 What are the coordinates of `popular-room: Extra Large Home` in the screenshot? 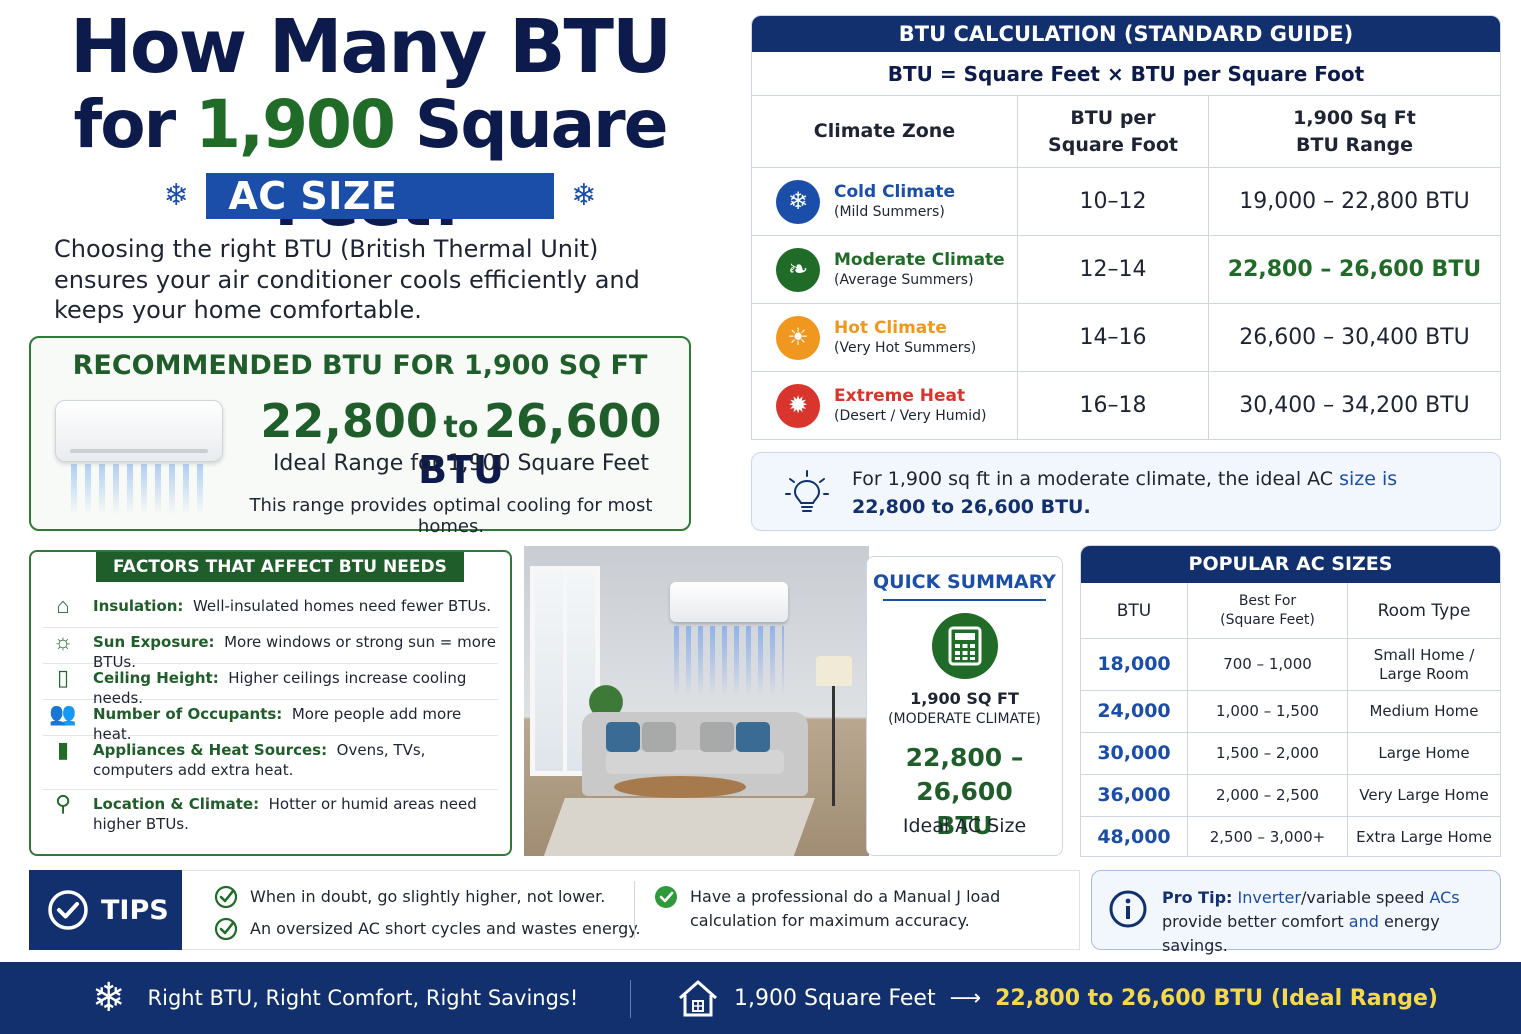 It's located at (1423, 836).